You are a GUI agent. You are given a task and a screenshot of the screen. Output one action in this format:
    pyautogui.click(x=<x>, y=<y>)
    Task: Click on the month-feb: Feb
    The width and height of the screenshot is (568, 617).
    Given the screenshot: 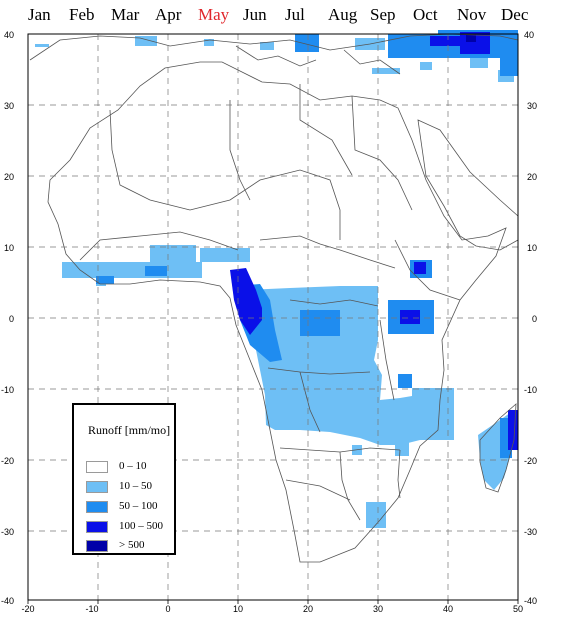 What is the action you would take?
    pyautogui.click(x=82, y=14)
    